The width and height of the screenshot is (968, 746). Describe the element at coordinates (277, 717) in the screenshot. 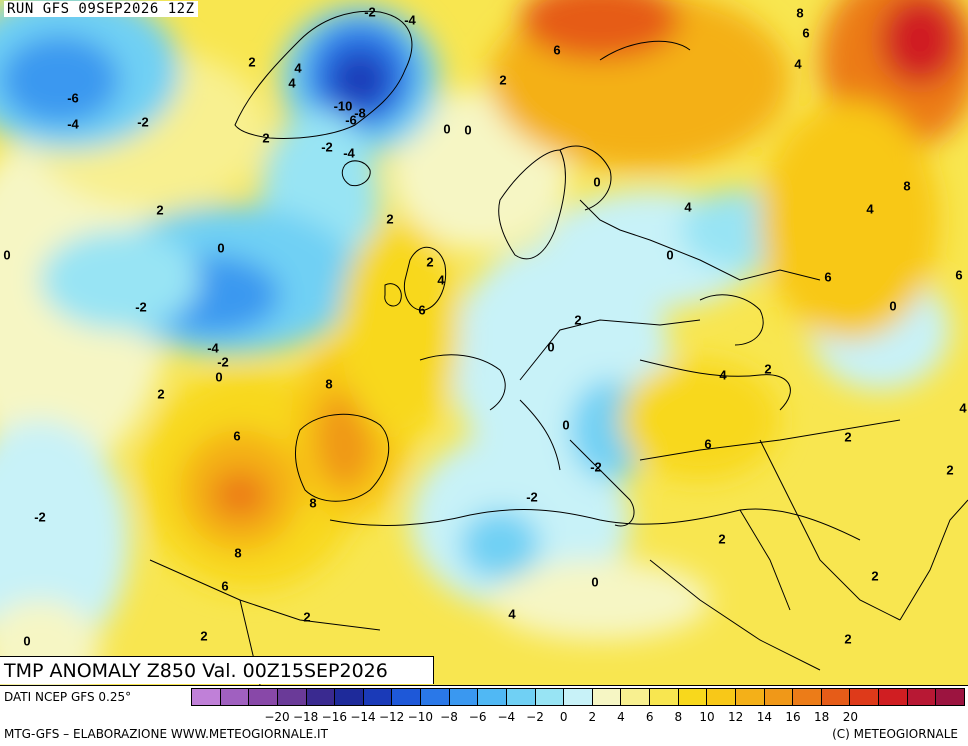

I see `scale-tick-label: −20` at that location.